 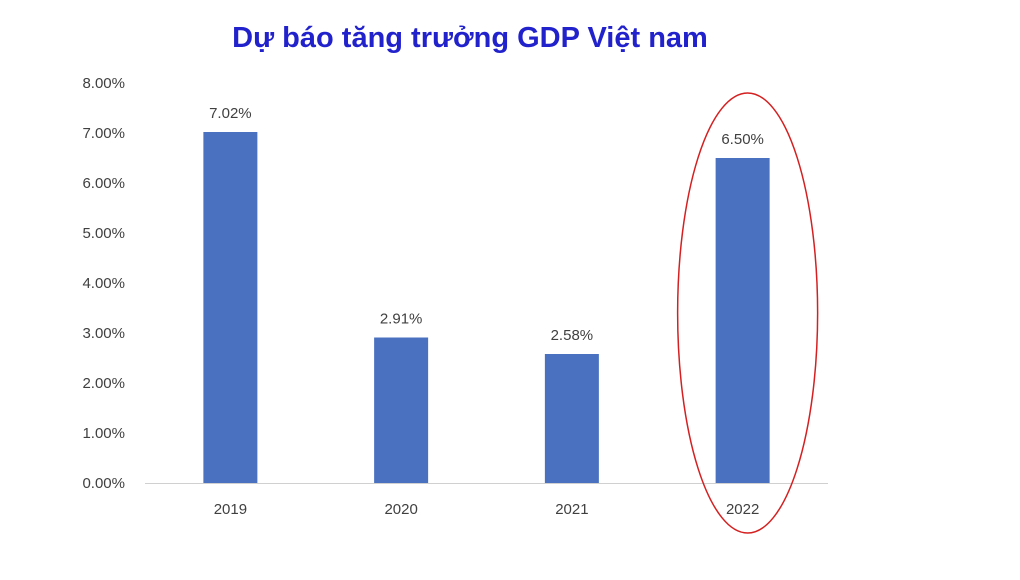 I want to click on x-tick-label: 2019, so click(x=230, y=509).